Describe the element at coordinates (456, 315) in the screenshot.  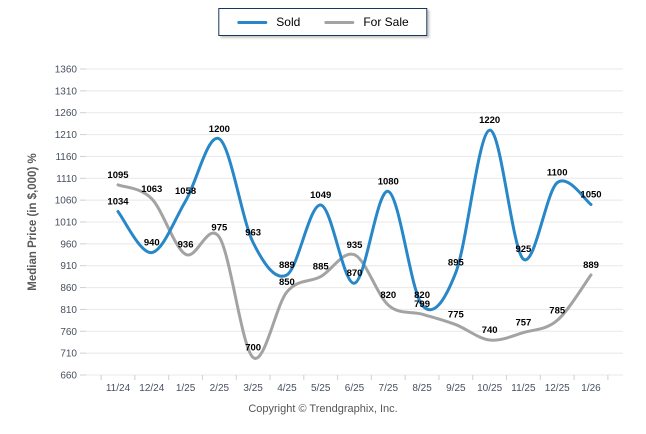
I see `svg-text: 775` at that location.